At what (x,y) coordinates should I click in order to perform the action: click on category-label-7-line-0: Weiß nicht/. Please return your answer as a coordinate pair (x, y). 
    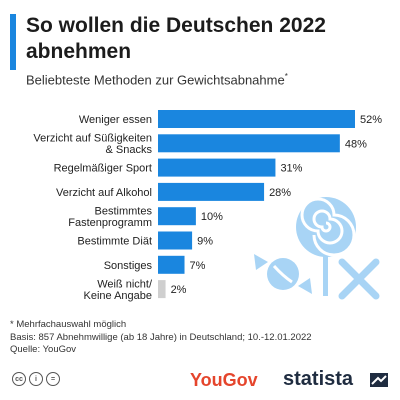
    Looking at the image, I should click on (125, 284).